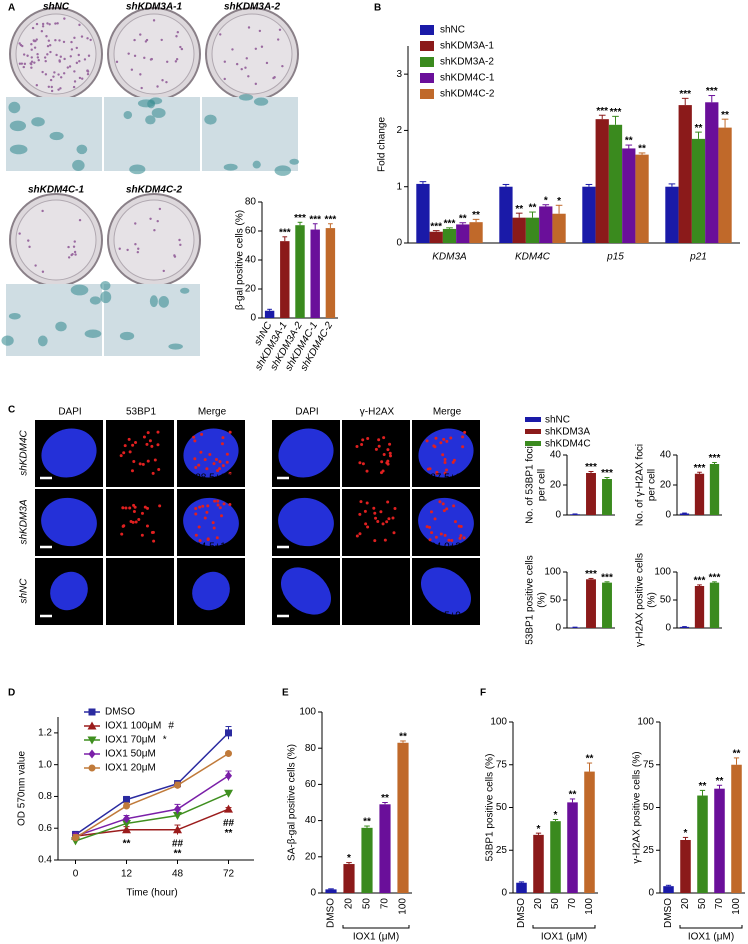 Image resolution: width=748 pixels, height=944 pixels. Describe the element at coordinates (219, 547) in the screenshot. I see `percent-label: 24.5±1.5%` at that location.